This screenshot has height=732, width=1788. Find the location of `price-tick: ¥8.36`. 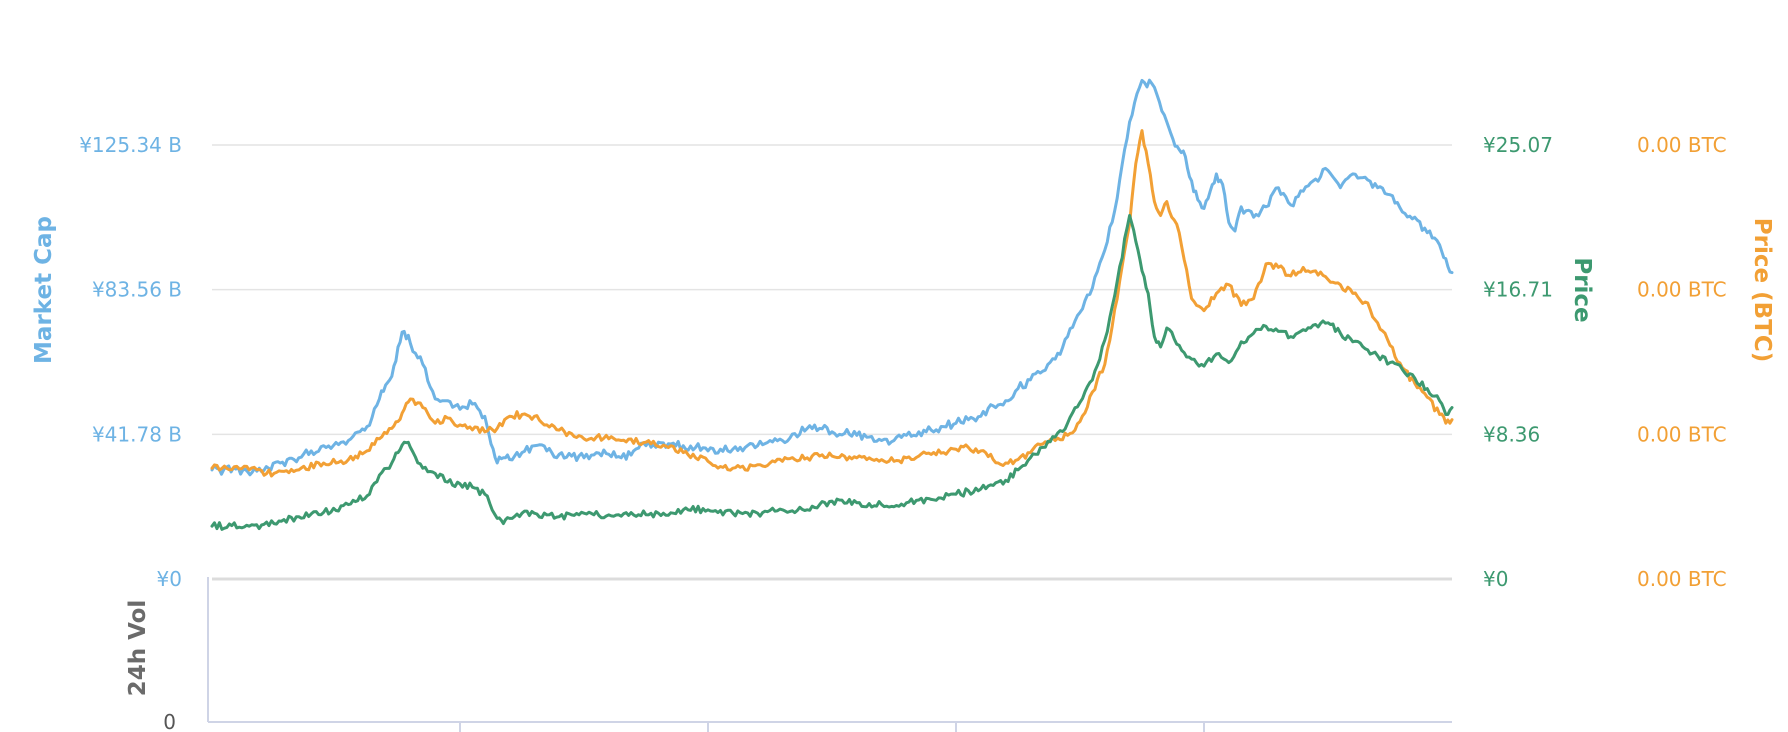

price-tick: ¥8.36 is located at coordinates (1511, 434).